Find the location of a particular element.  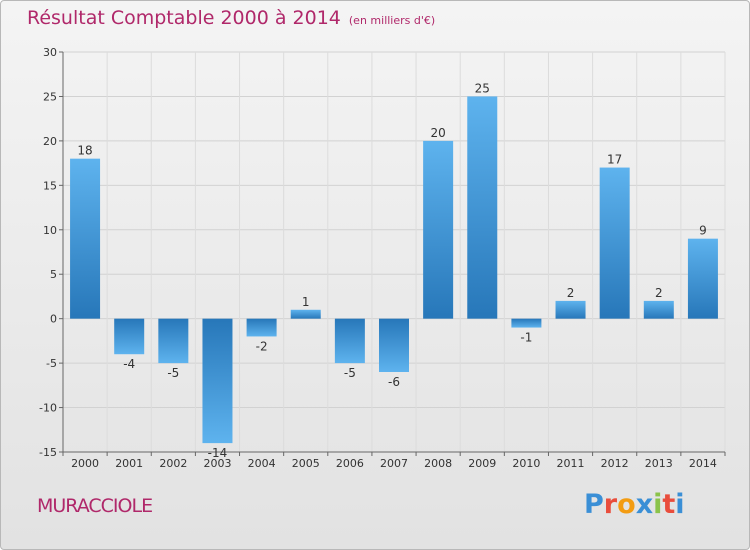

x-tick-label: 2014 is located at coordinates (703, 463).